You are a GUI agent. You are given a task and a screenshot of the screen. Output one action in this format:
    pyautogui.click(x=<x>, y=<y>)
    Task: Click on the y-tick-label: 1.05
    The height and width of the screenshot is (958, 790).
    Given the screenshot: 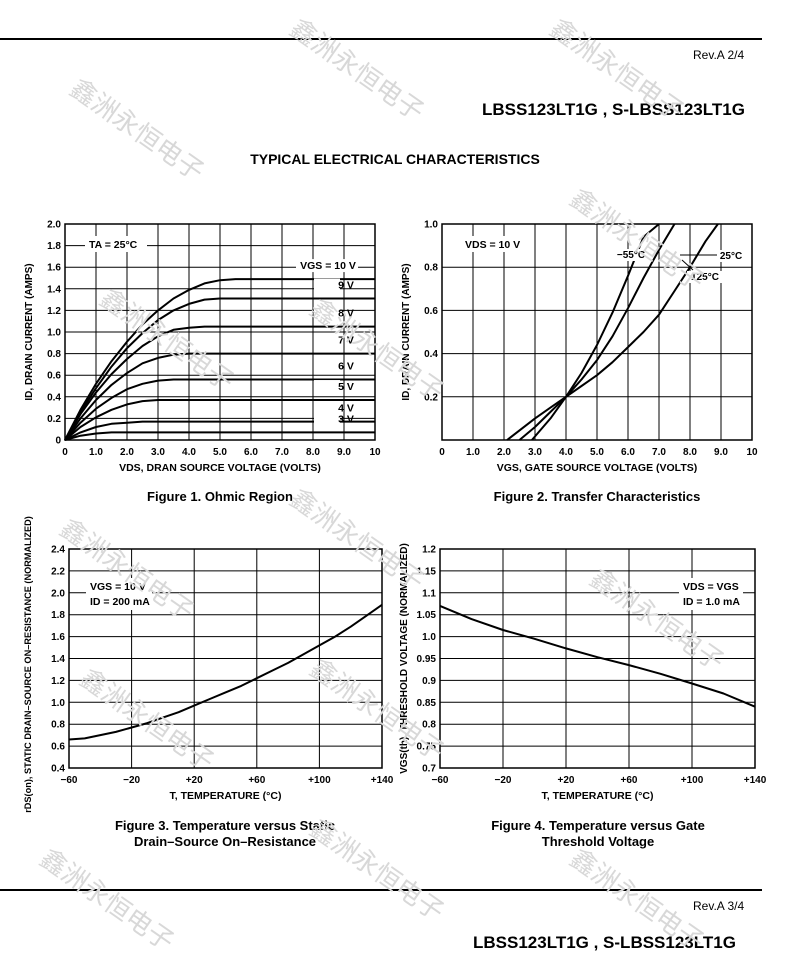 What is the action you would take?
    pyautogui.click(x=427, y=615)
    